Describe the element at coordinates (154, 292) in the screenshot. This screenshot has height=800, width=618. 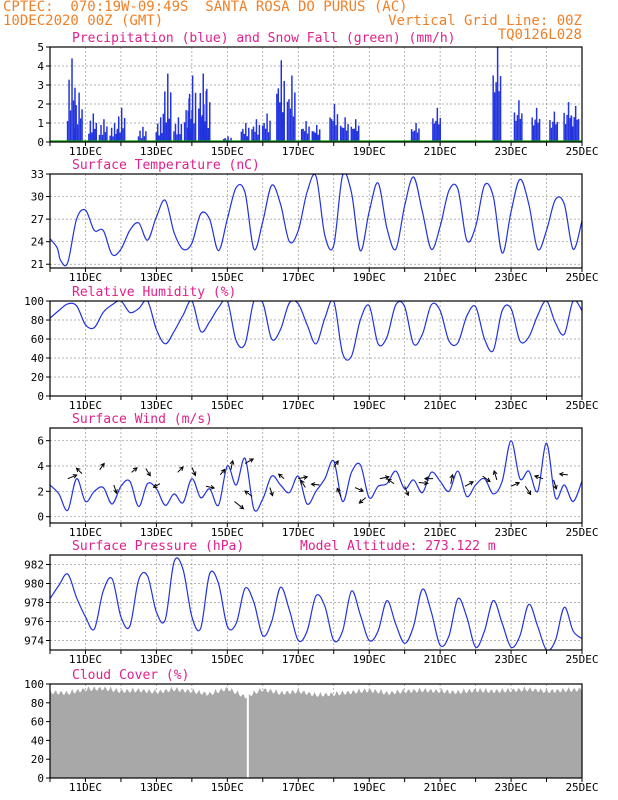
I see `panel-title: Relative Humidity (%)` at that location.